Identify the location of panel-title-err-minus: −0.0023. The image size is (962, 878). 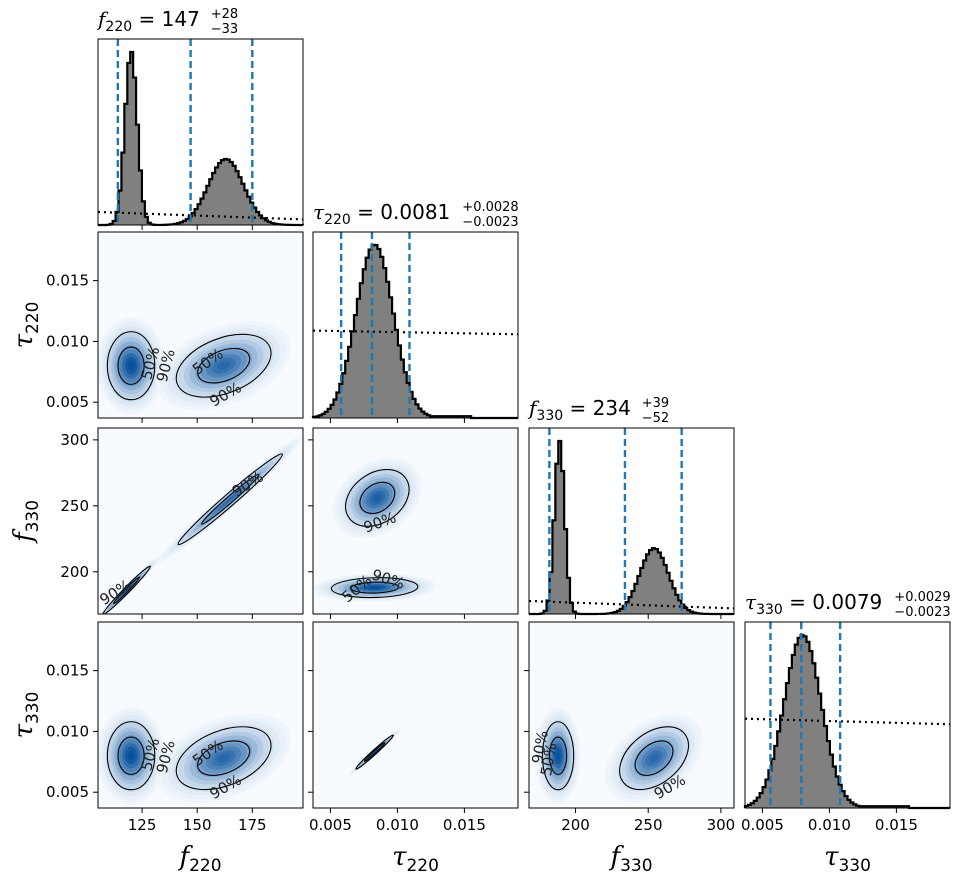
(922, 612).